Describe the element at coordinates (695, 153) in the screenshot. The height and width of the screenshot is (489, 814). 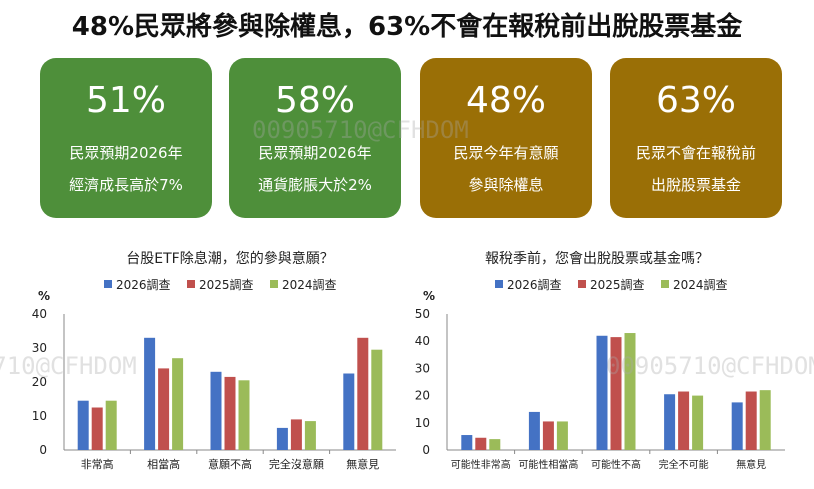
I see `stat-card-line1: 民眾不會在報稅前` at that location.